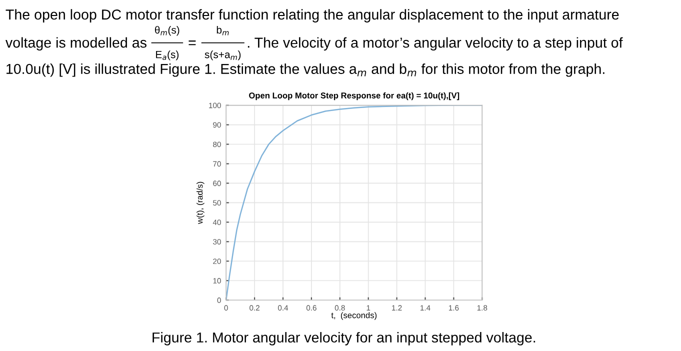 This screenshot has width=681, height=351. Describe the element at coordinates (354, 316) in the screenshot. I see `x-axis-title: t, (seconds)` at that location.